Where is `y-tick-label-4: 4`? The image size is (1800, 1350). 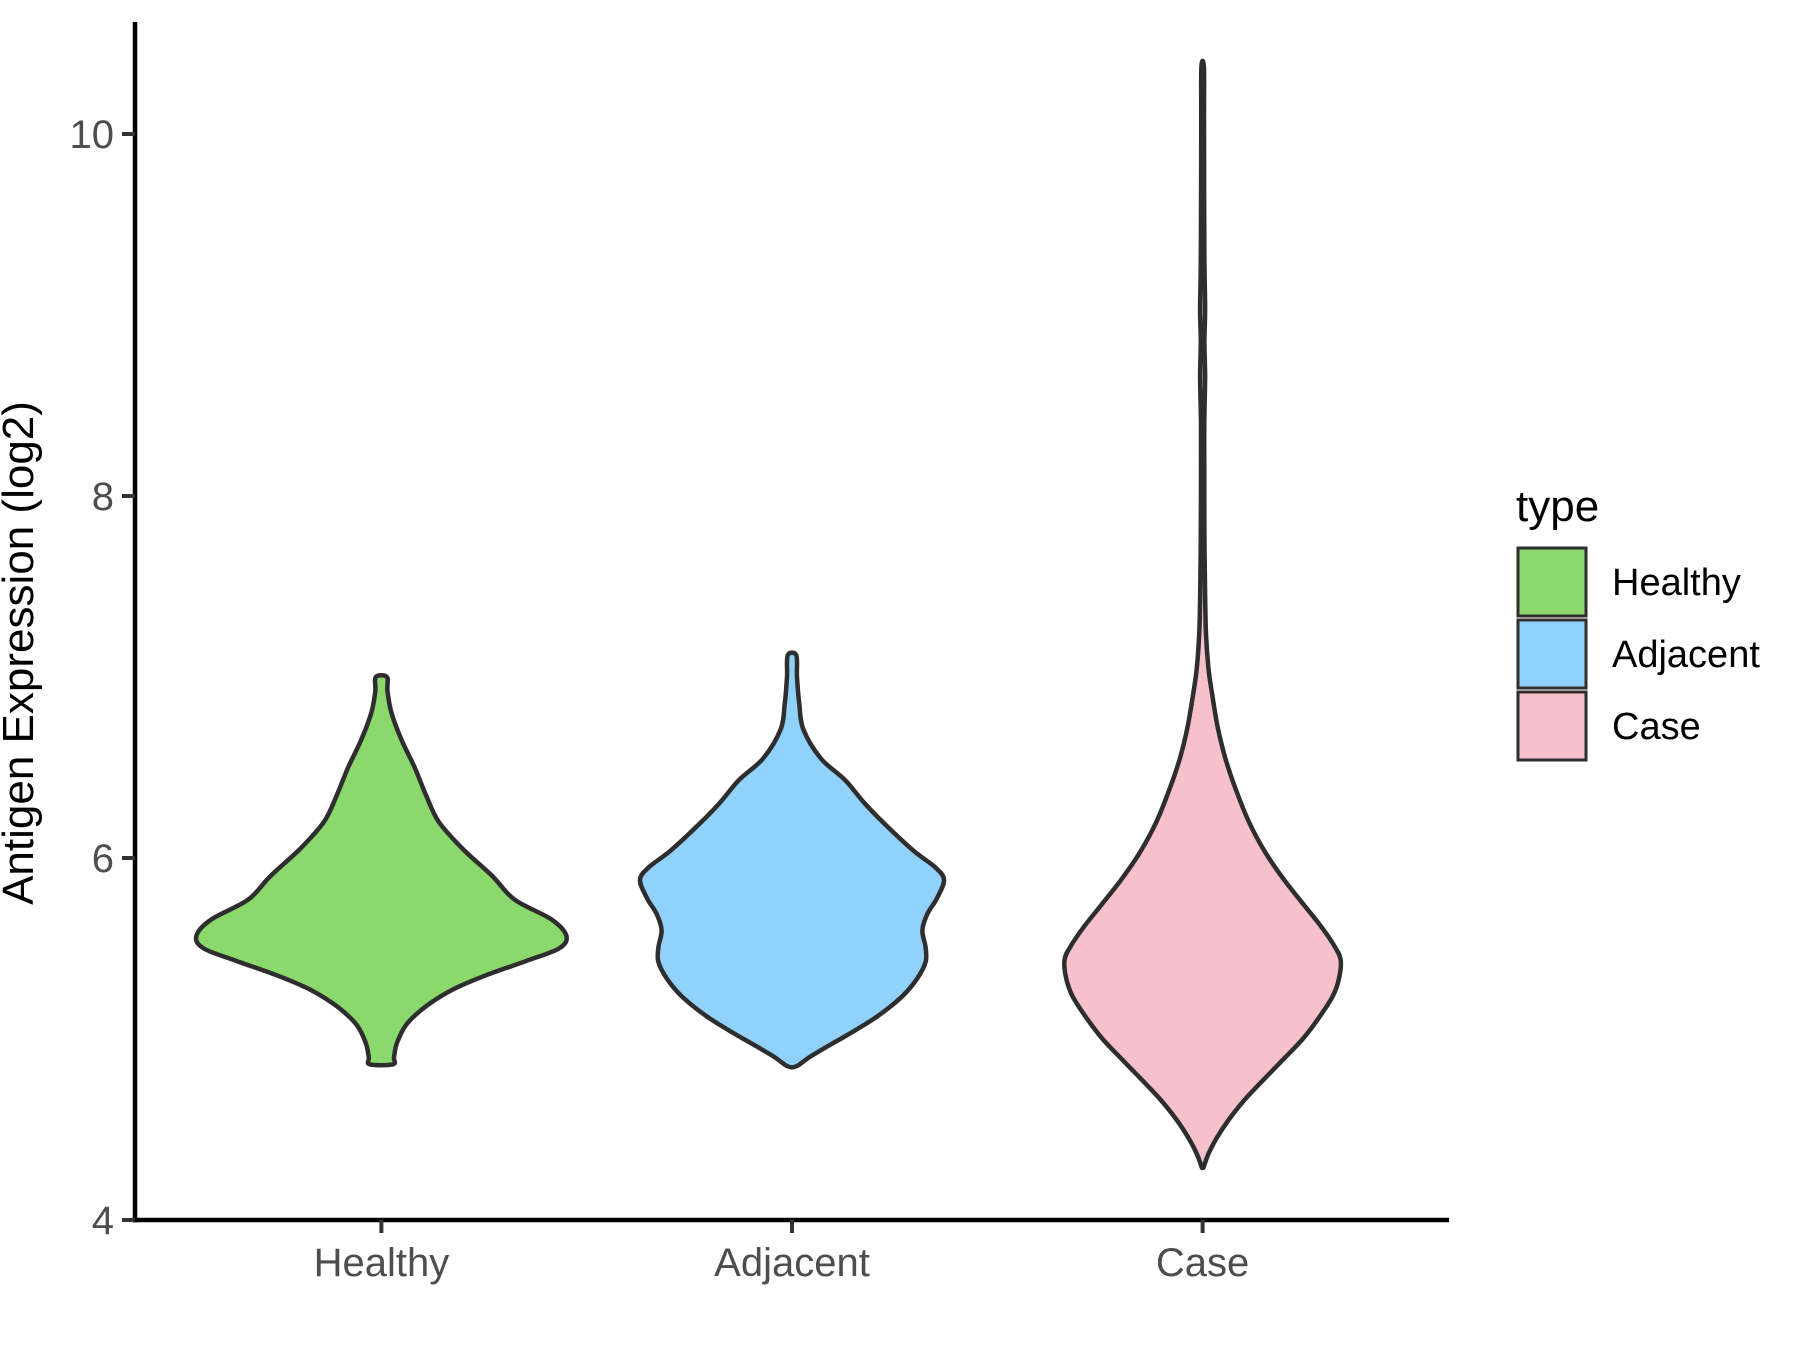 y-tick-label-4: 4 is located at coordinates (103, 1221).